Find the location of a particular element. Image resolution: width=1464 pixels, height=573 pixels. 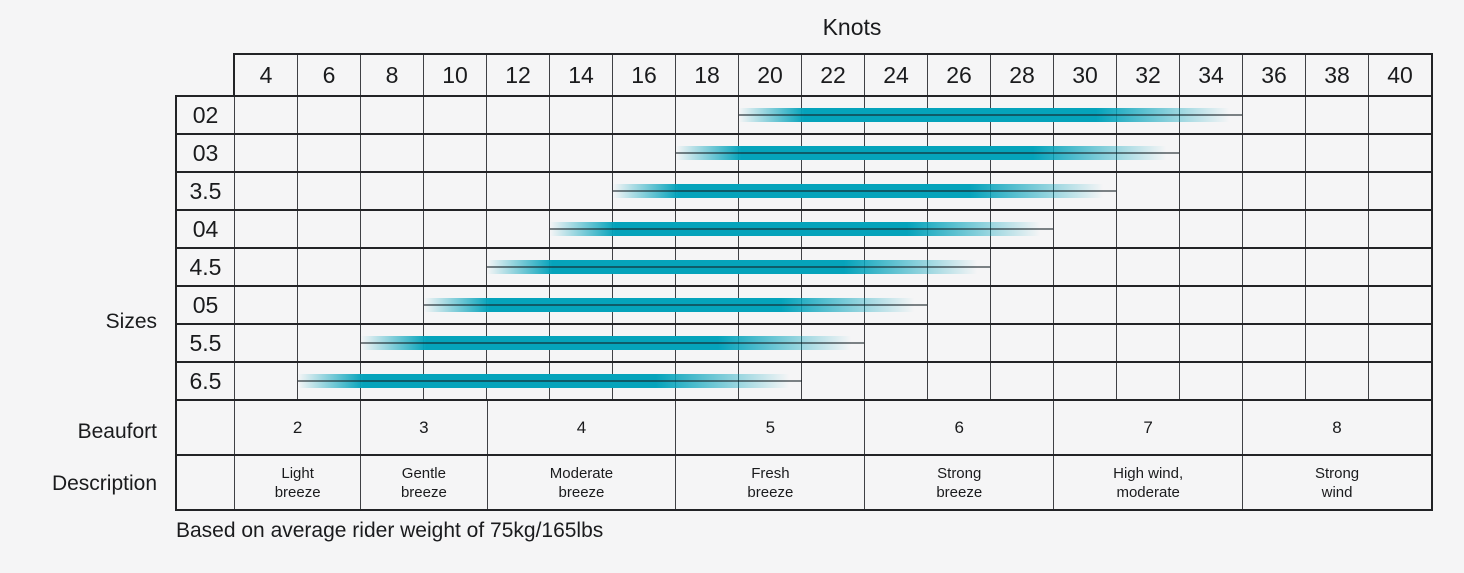

knots-tick-label: 22 is located at coordinates (833, 75).